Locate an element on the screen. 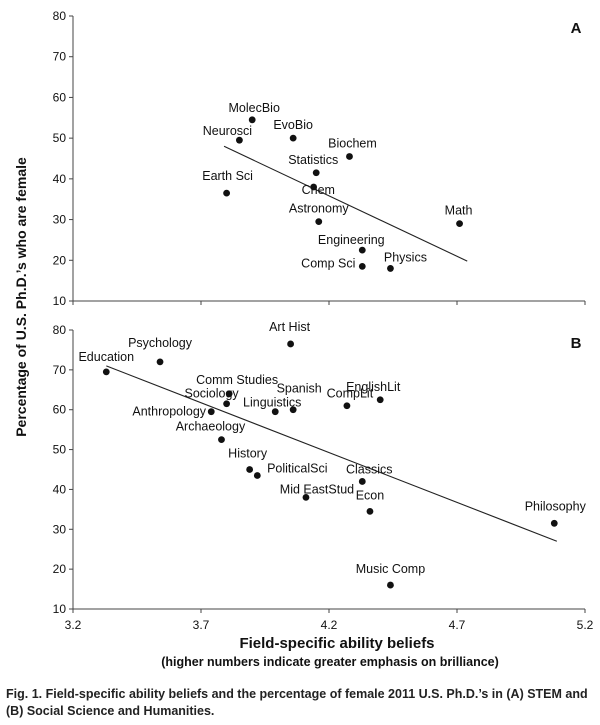 The width and height of the screenshot is (600, 725). data-label: Psychology is located at coordinates (160, 343).